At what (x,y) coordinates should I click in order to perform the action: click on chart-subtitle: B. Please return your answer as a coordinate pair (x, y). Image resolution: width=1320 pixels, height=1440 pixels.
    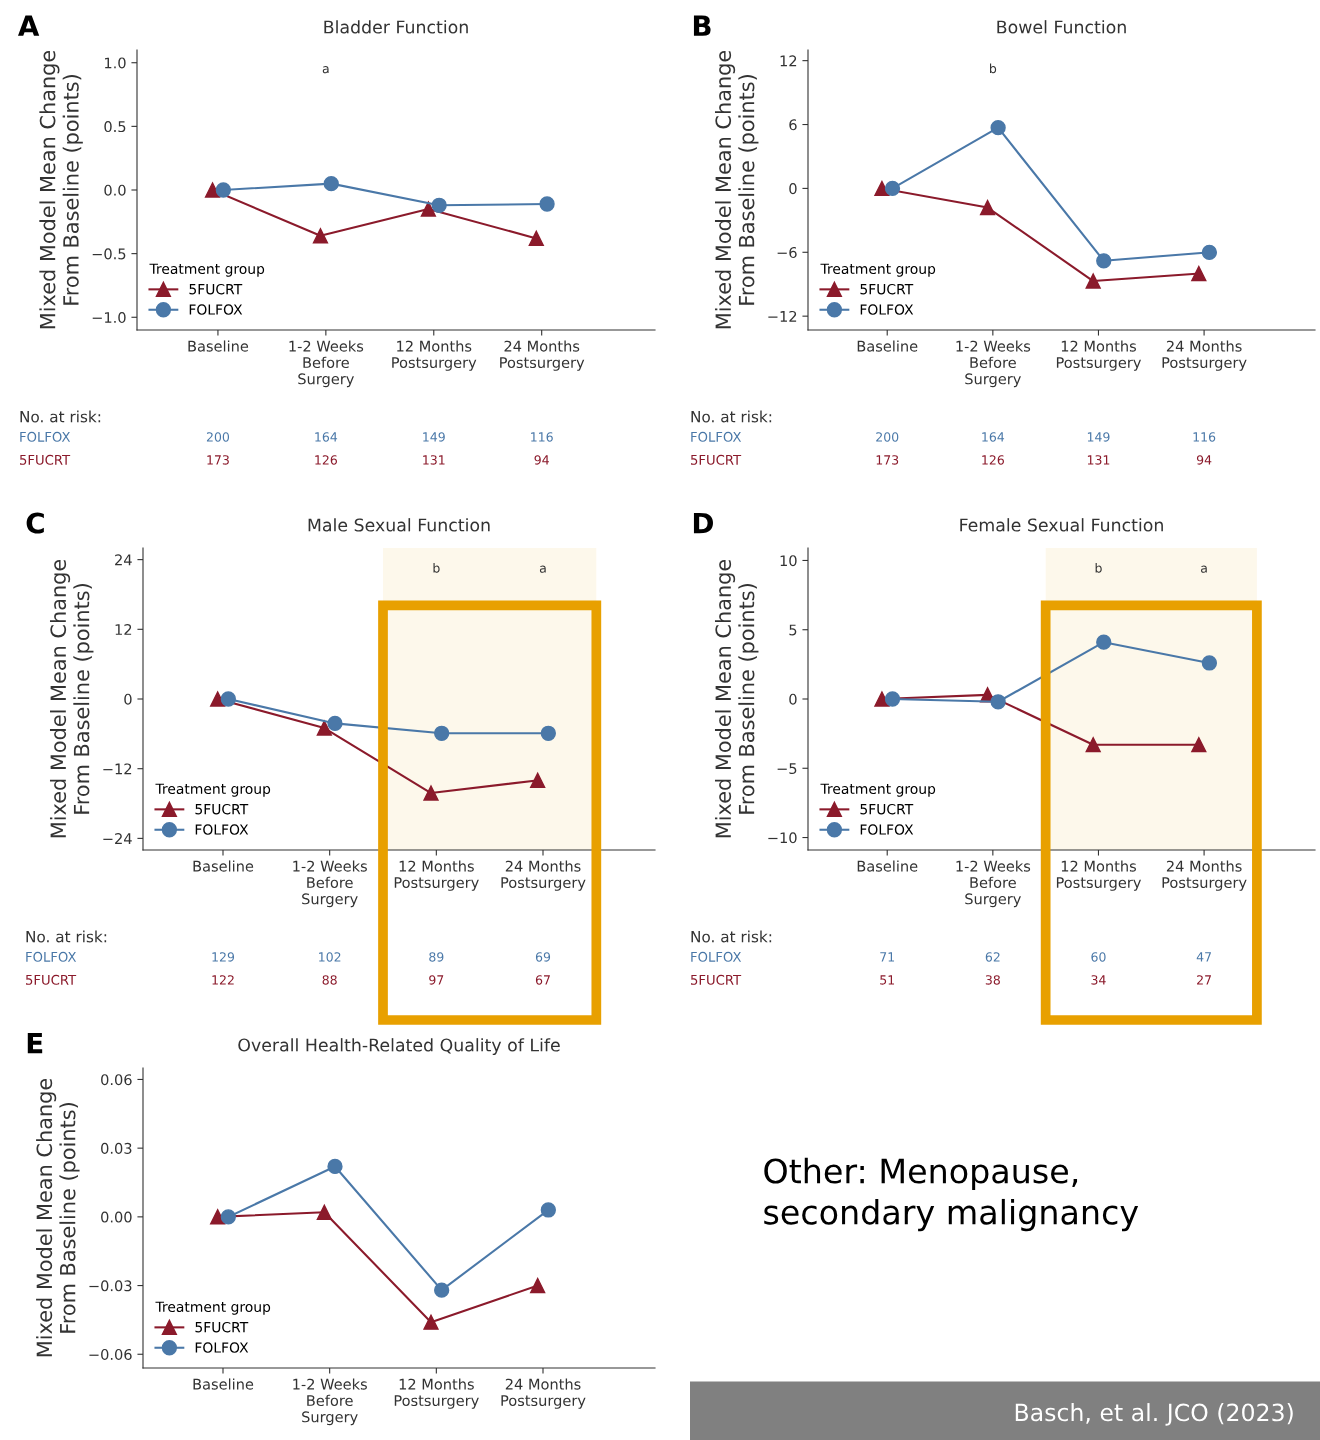
    Looking at the image, I should click on (702, 25).